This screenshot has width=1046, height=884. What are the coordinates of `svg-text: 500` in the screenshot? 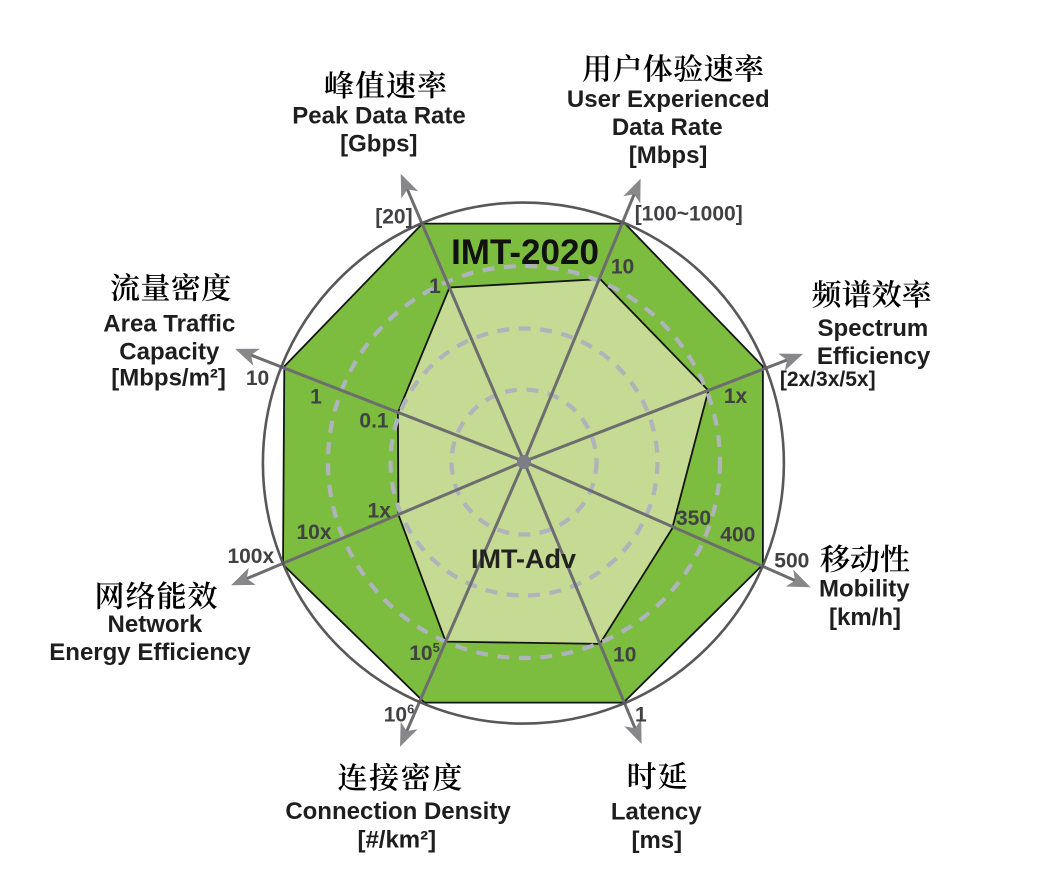 It's located at (791, 561).